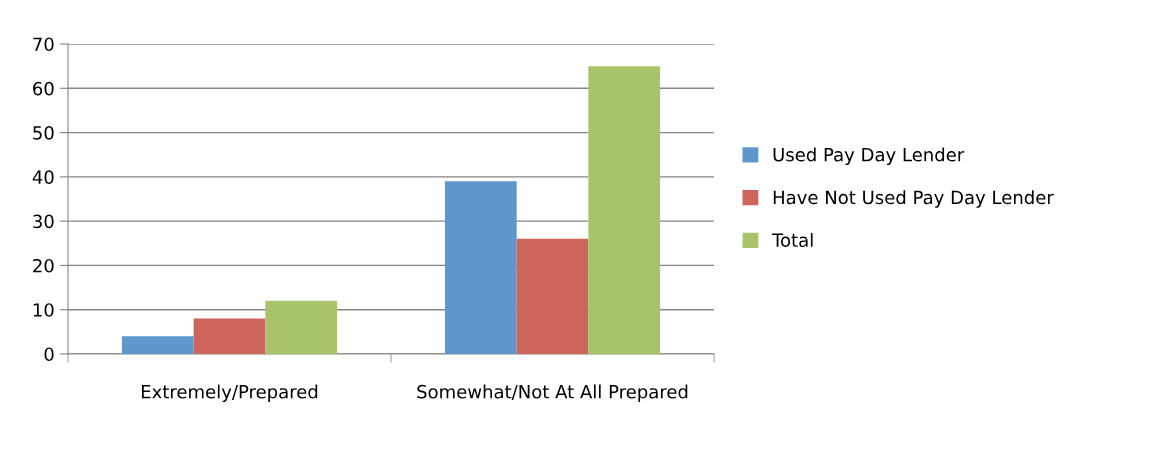 This screenshot has width=1151, height=452. Describe the element at coordinates (792, 240) in the screenshot. I see `legend-label: Total` at that location.